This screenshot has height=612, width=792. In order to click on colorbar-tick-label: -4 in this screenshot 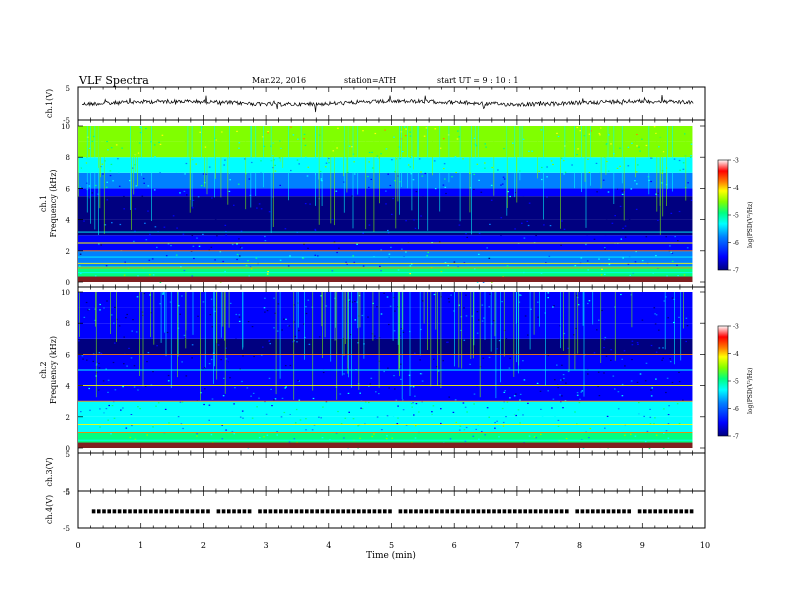, I will do `click(736, 188)`.